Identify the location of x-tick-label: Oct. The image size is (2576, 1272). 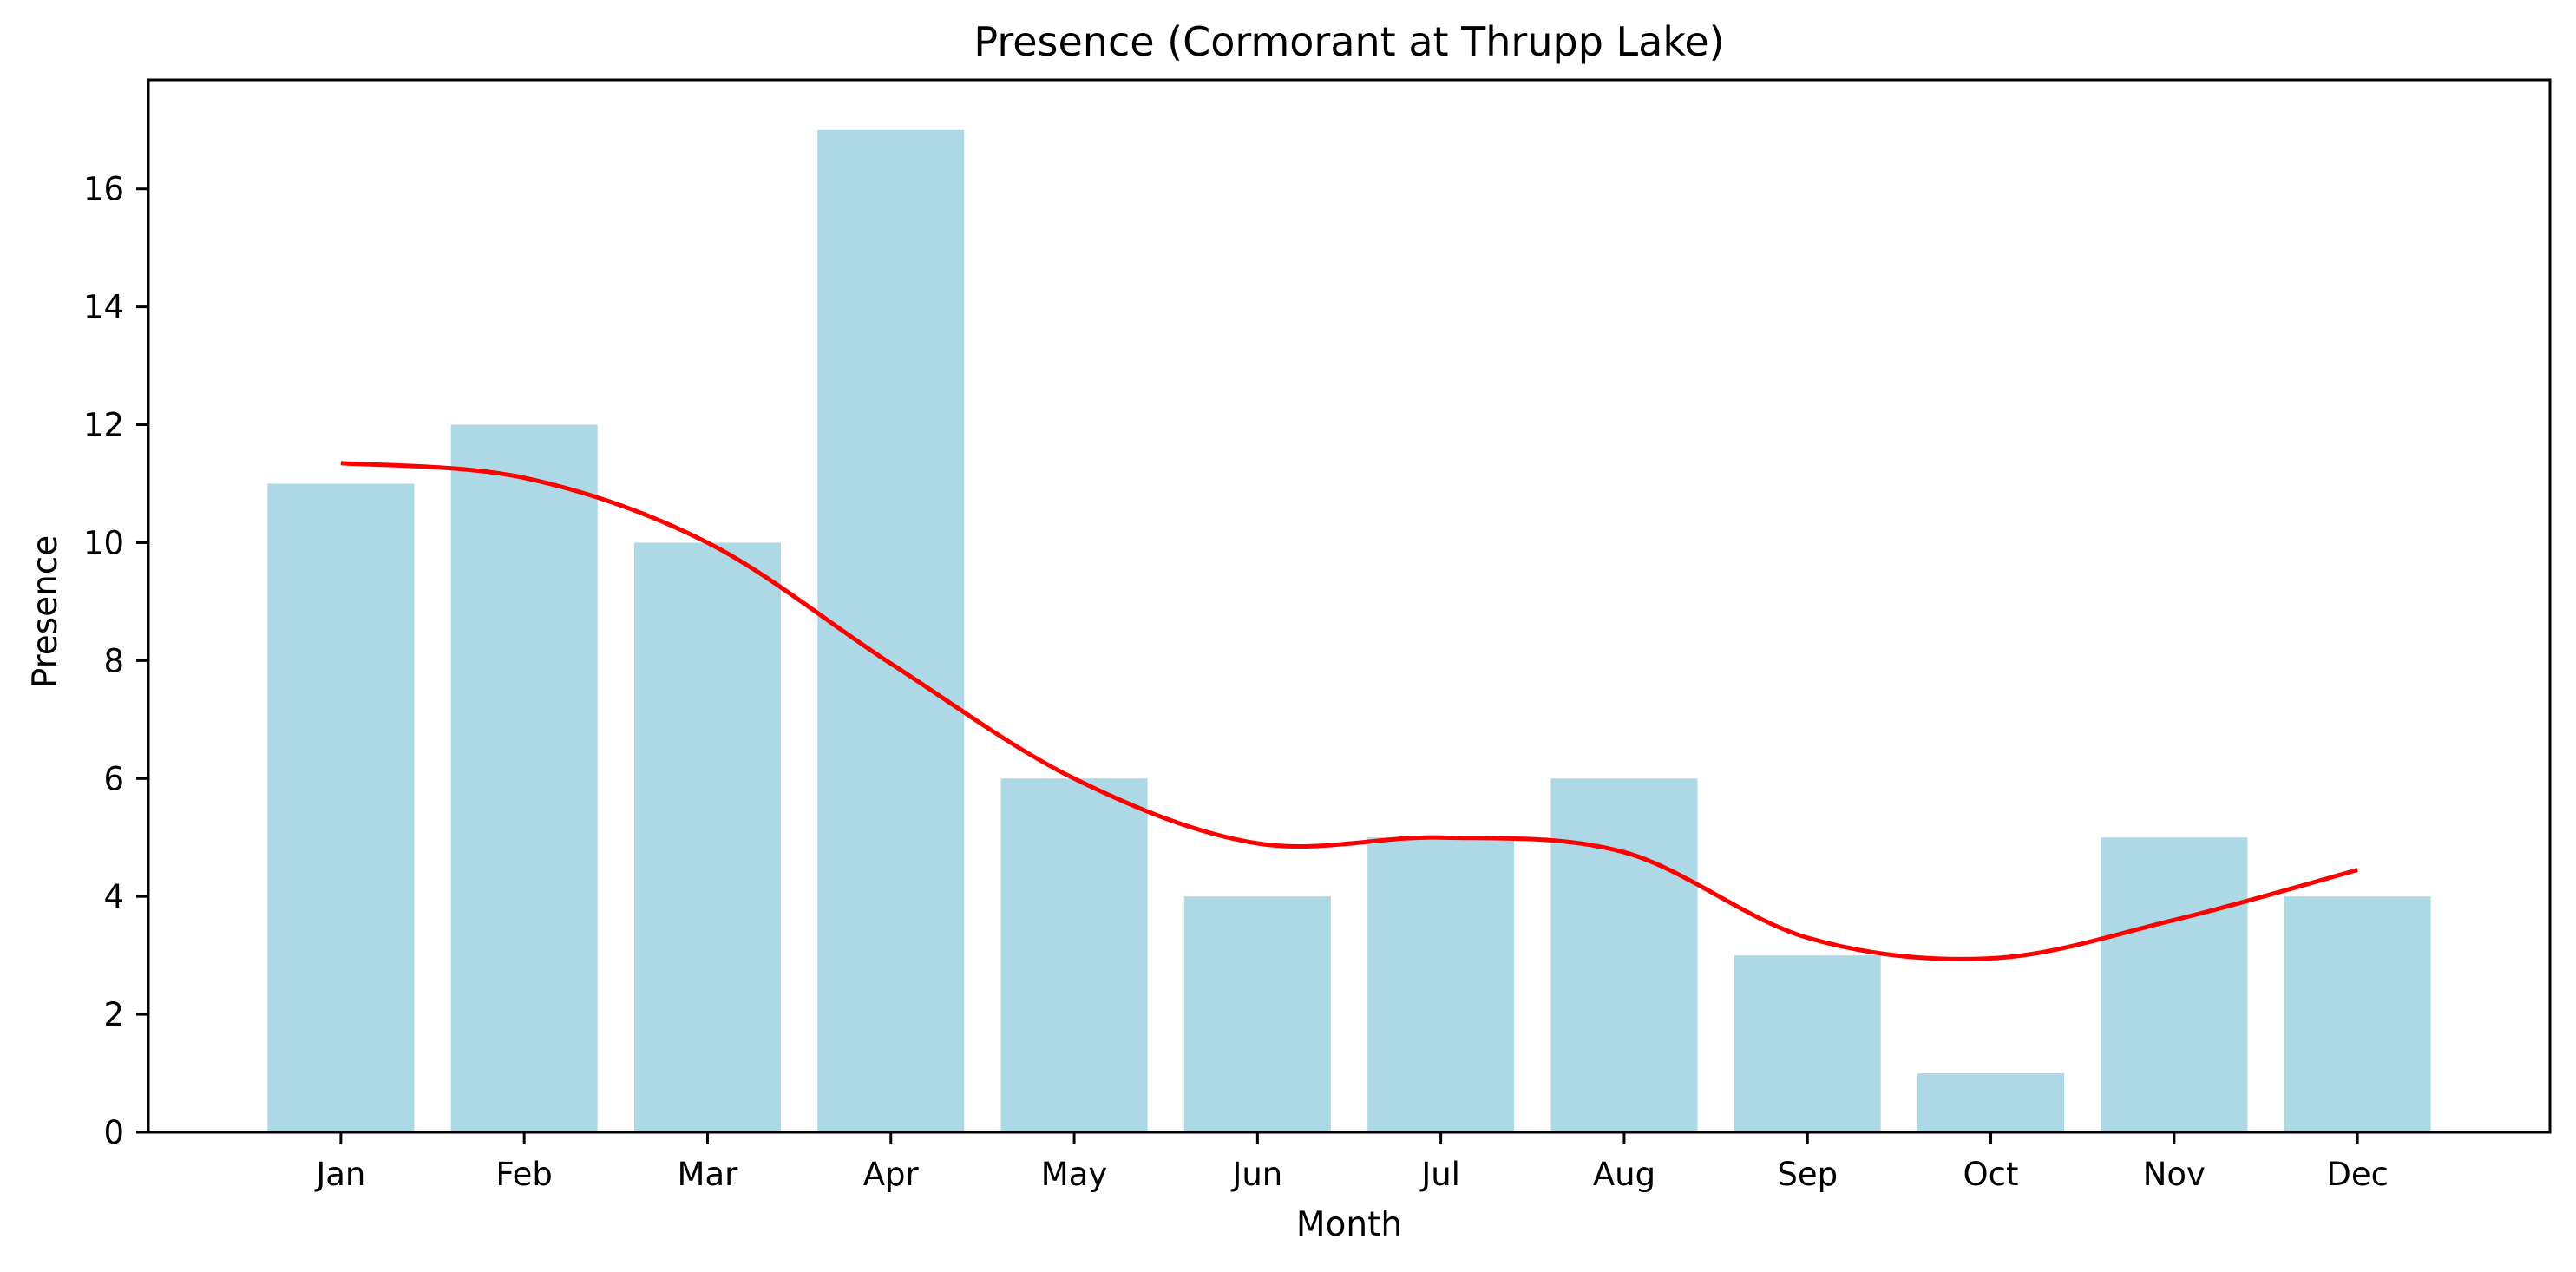
(1991, 1174).